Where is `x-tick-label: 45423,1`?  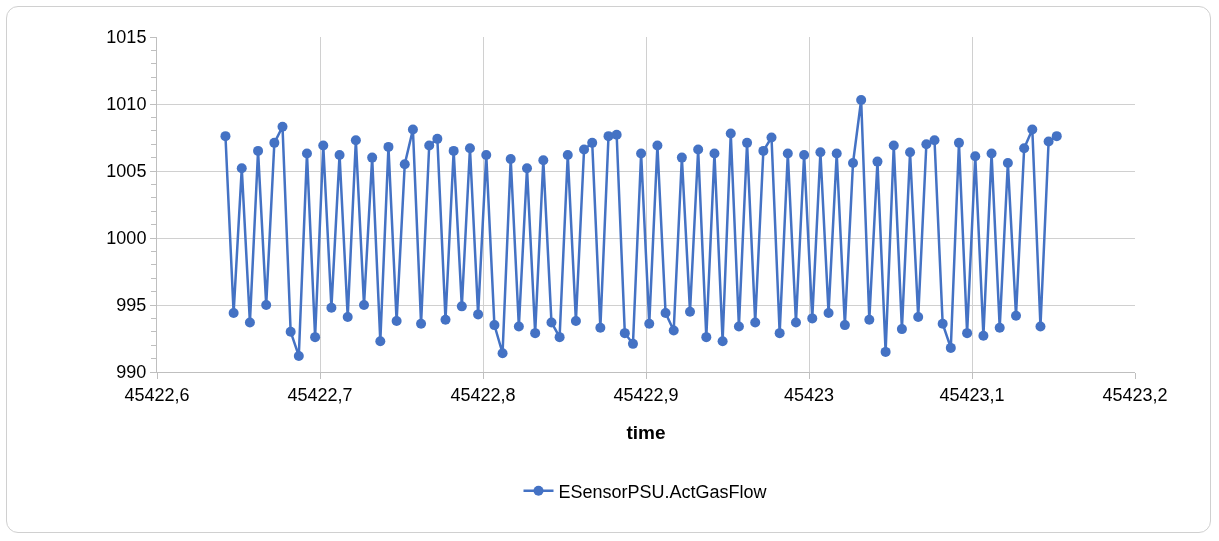
x-tick-label: 45423,1 is located at coordinates (972, 394).